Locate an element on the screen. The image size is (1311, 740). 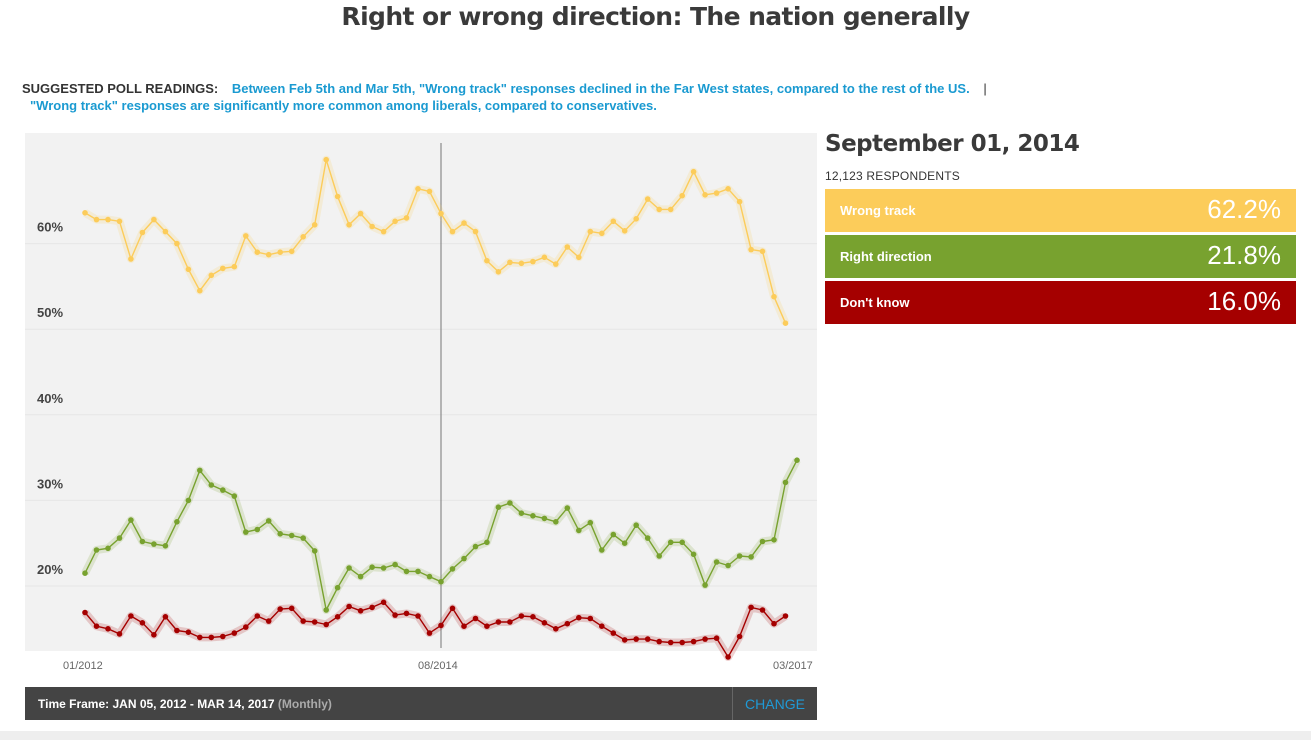
legend-row-wrong-track: Wrong track 62.2% is located at coordinates (1060, 210).